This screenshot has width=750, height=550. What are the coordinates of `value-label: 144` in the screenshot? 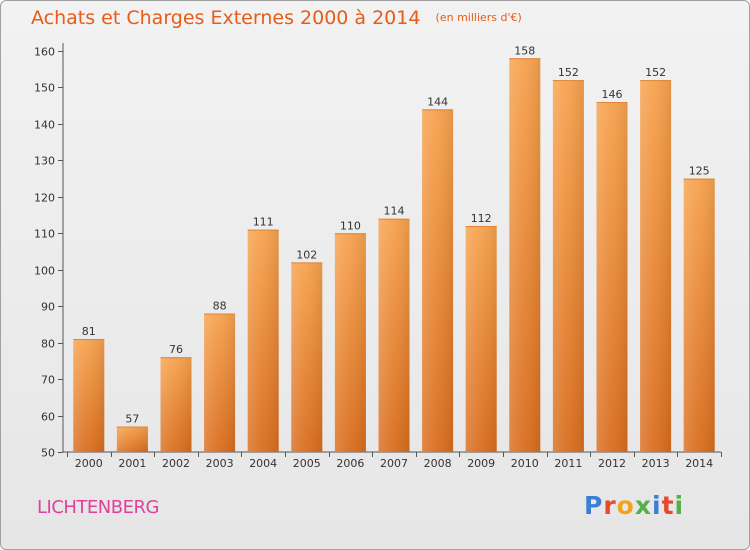 It's located at (437, 101).